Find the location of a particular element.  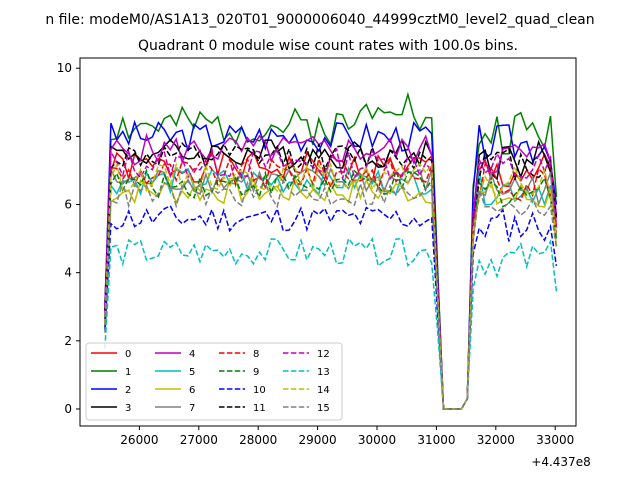

legend-label-5: 5 is located at coordinates (192, 372).